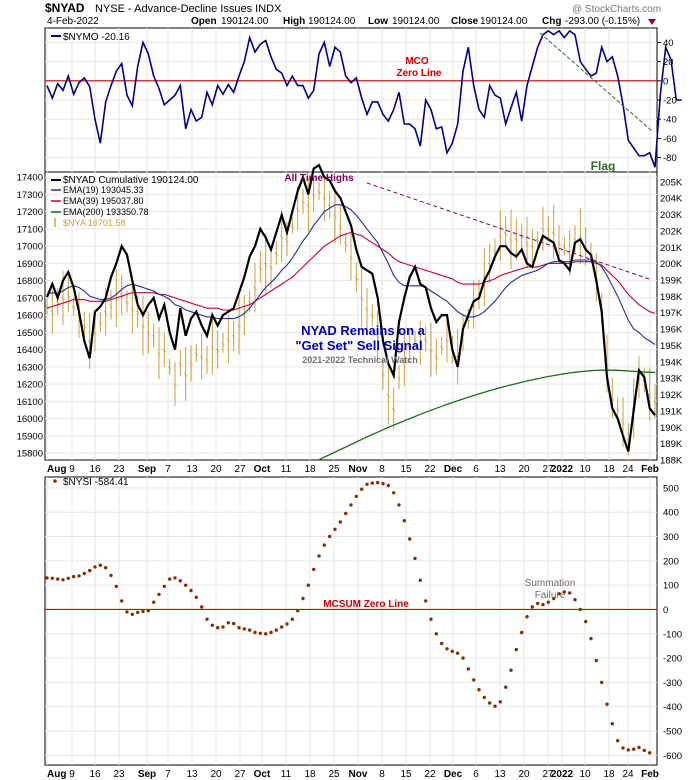 The height and width of the screenshot is (780, 700). Describe the element at coordinates (671, 346) in the screenshot. I see `nyad-y2-tick-label: 195K` at that location.